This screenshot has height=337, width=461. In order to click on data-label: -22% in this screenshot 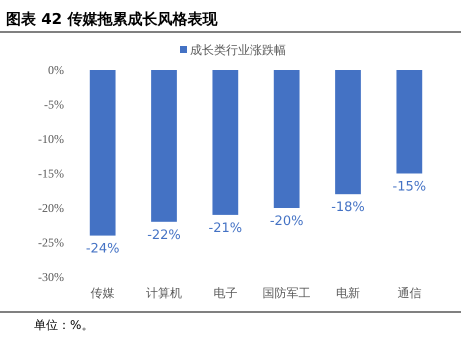, I will do `click(164, 235)`.